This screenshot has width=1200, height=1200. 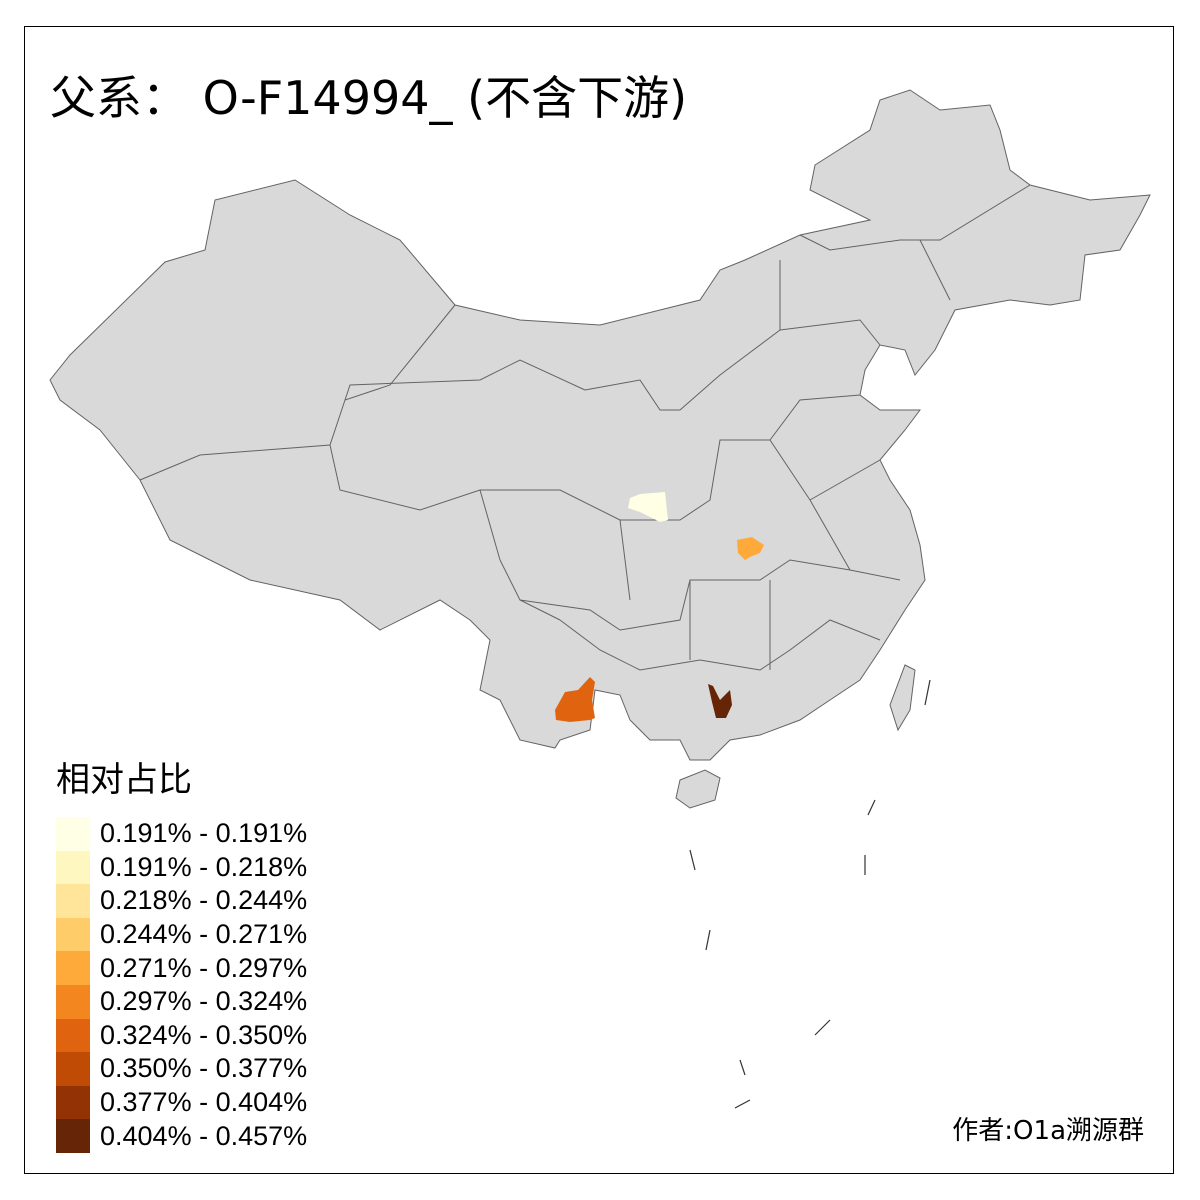 I want to click on legend-label: 0.377% - 0.404%, so click(x=204, y=1102).